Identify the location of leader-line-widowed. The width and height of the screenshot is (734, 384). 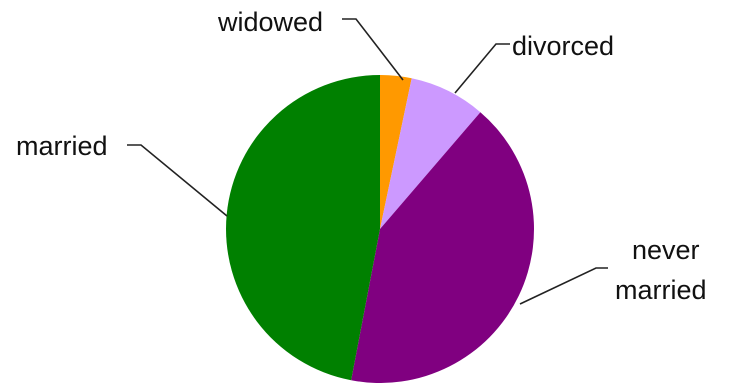
(373, 49).